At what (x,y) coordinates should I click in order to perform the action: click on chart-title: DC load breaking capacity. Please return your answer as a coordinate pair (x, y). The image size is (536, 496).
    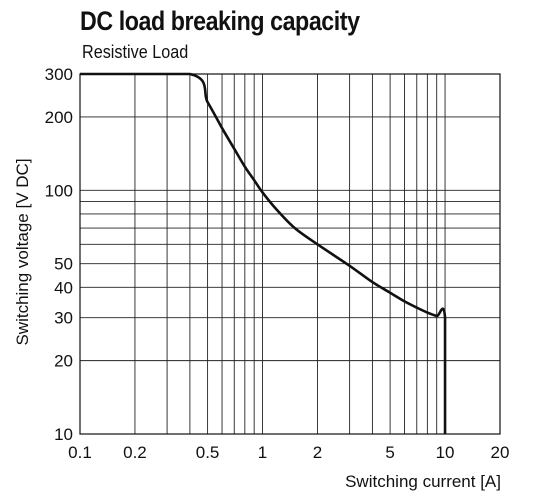
    Looking at the image, I should click on (220, 21).